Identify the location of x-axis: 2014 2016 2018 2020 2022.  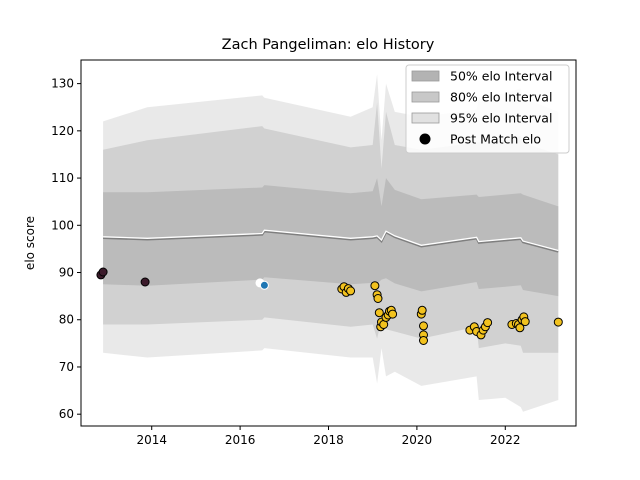
(328, 436).